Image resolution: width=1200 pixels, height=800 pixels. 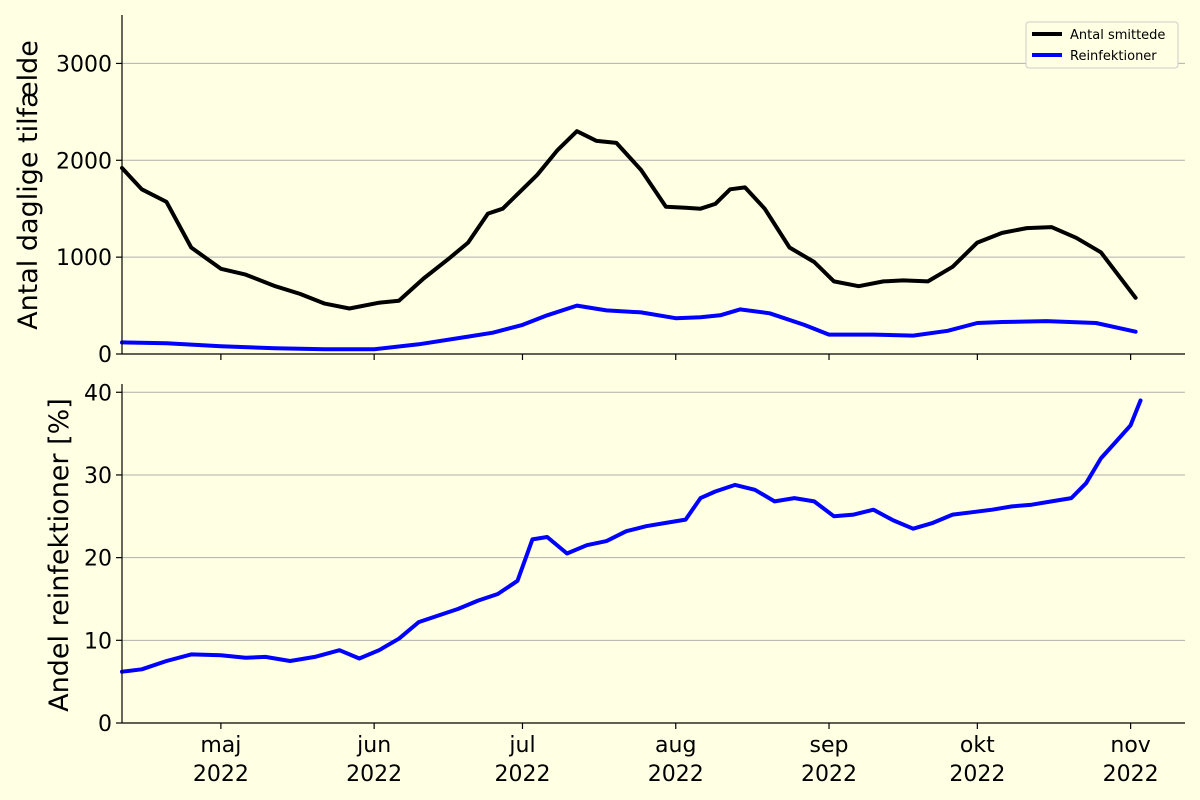 What do you see at coordinates (1113, 56) in the screenshot?
I see `legend-label-reinfektioner: Reinfektioner` at bounding box center [1113, 56].